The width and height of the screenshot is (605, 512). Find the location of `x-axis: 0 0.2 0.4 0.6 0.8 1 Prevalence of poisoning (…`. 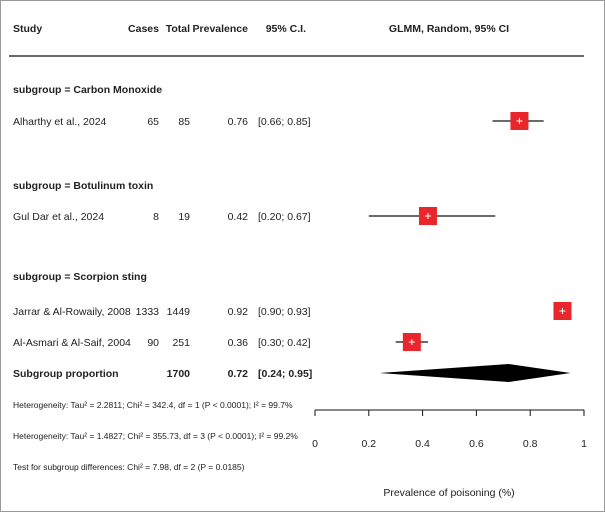

x-axis: 0 0.2 0.4 0.6 0.8 1 Prevalence of poisoning (… is located at coordinates (449, 454).